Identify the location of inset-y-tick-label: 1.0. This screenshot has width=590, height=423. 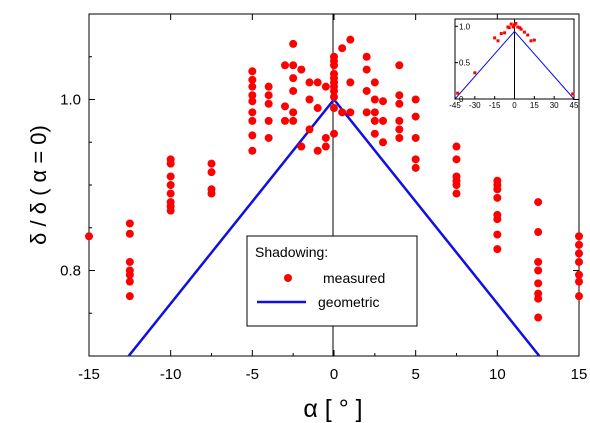
(465, 26).